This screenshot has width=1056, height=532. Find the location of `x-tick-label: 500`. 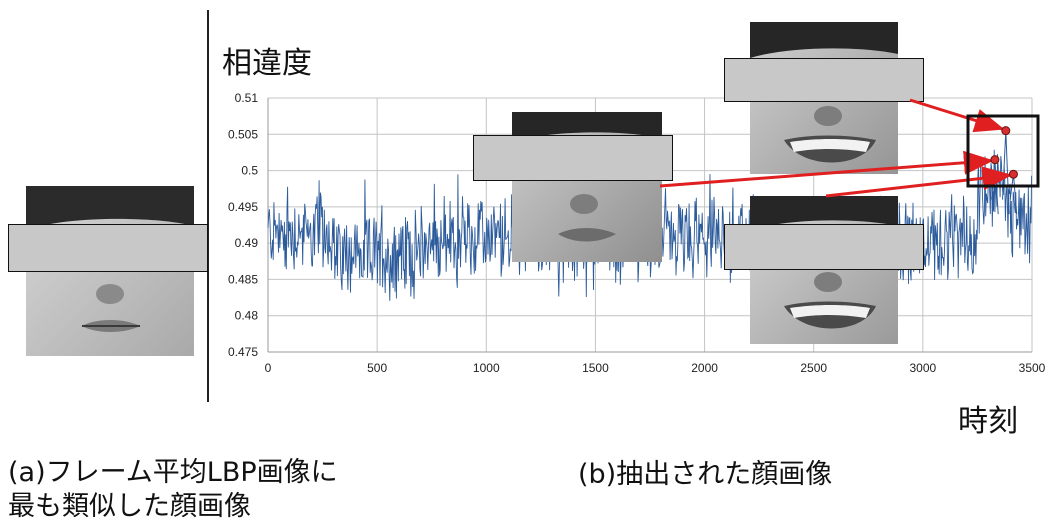

x-tick-label: 500 is located at coordinates (377, 368).